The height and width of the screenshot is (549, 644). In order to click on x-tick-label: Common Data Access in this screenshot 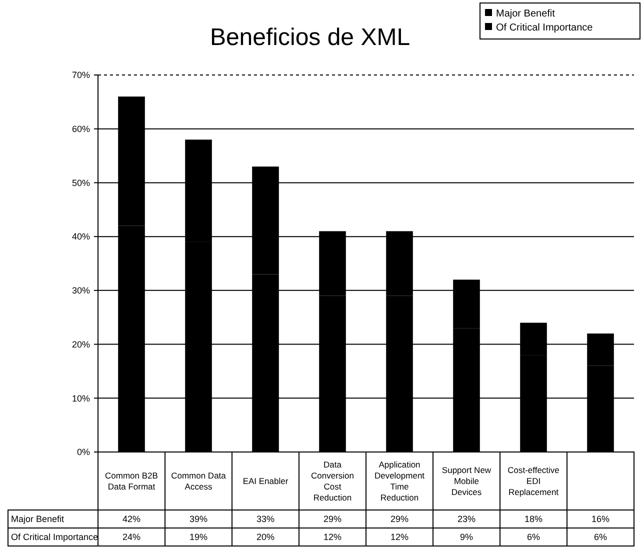, I will do `click(198, 481)`.